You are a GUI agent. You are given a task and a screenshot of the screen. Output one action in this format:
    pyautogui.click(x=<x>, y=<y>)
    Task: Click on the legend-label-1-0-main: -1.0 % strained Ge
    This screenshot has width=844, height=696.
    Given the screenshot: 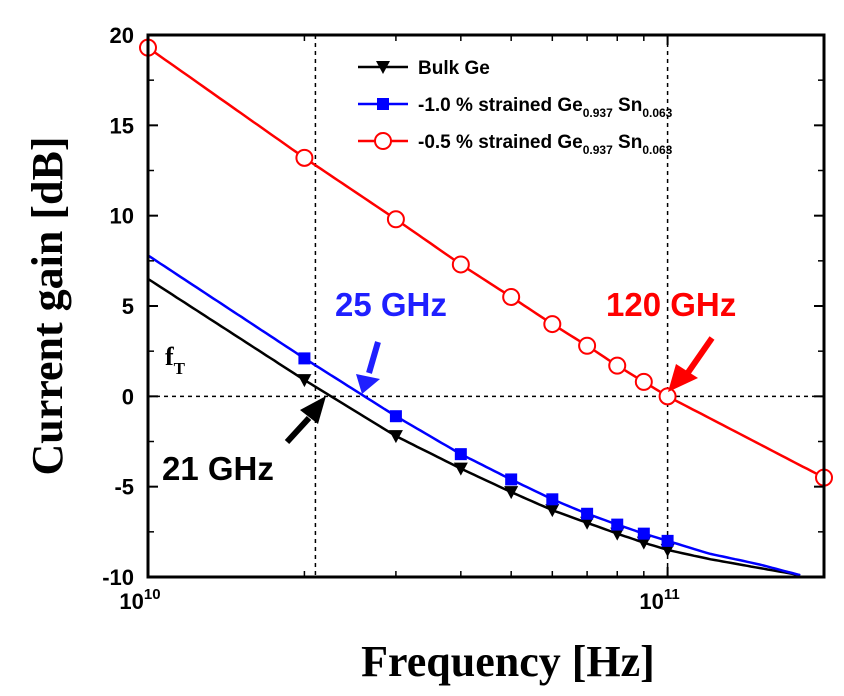 What is the action you would take?
    pyautogui.click(x=500, y=105)
    